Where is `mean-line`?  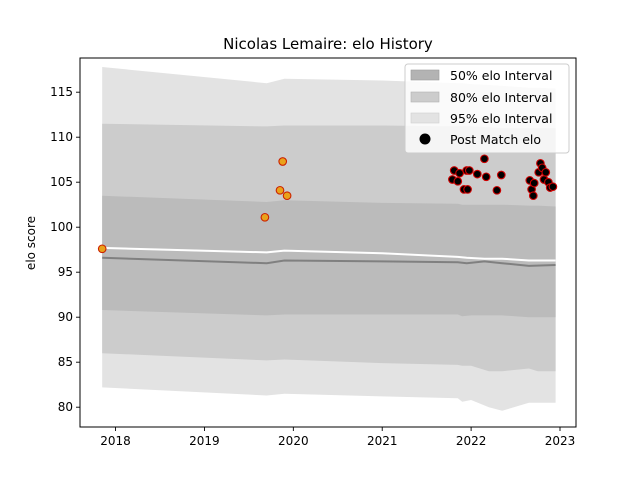
mean-line is located at coordinates (329, 254).